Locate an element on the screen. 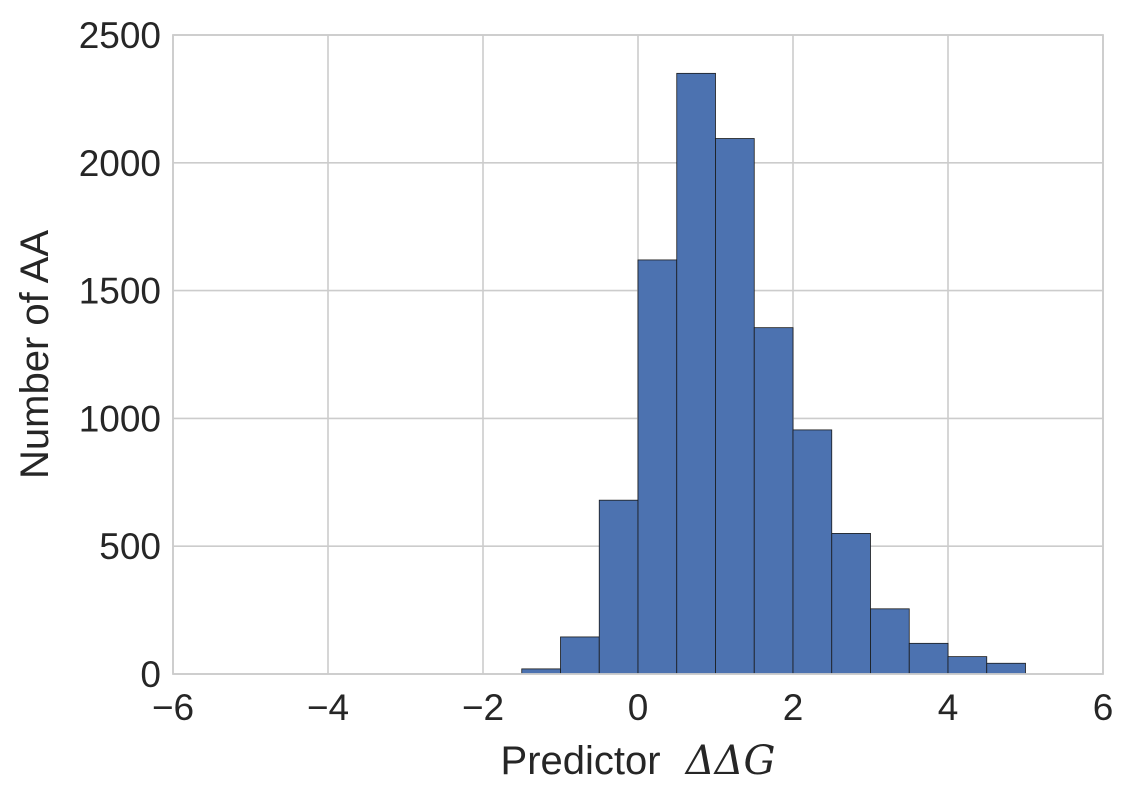  y-tick-label: 2500 is located at coordinates (120, 35).